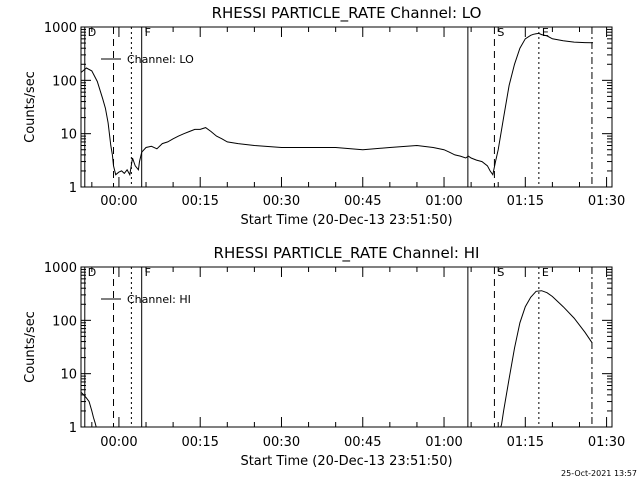  What do you see at coordinates (73, 188) in the screenshot?
I see `lo-y-tick-label: 1` at bounding box center [73, 188].